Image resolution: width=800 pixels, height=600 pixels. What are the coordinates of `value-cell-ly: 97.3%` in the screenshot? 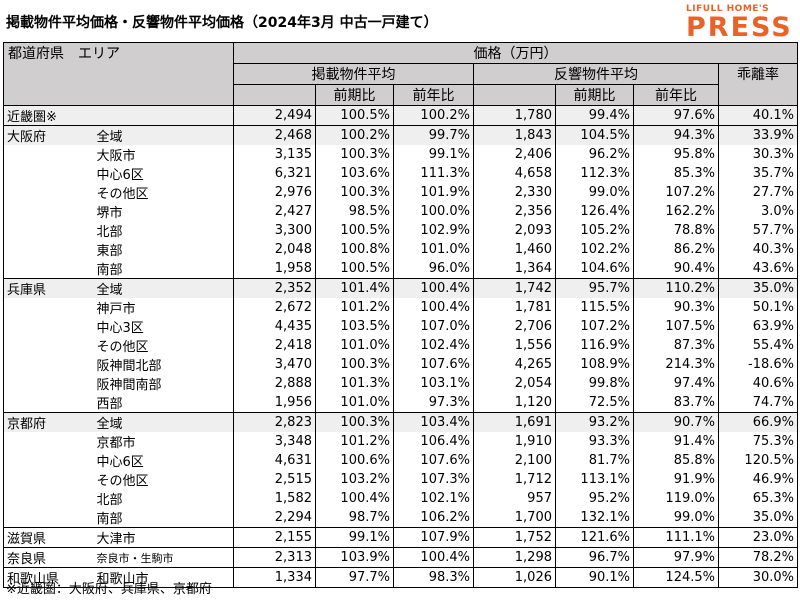 It's located at (433, 403).